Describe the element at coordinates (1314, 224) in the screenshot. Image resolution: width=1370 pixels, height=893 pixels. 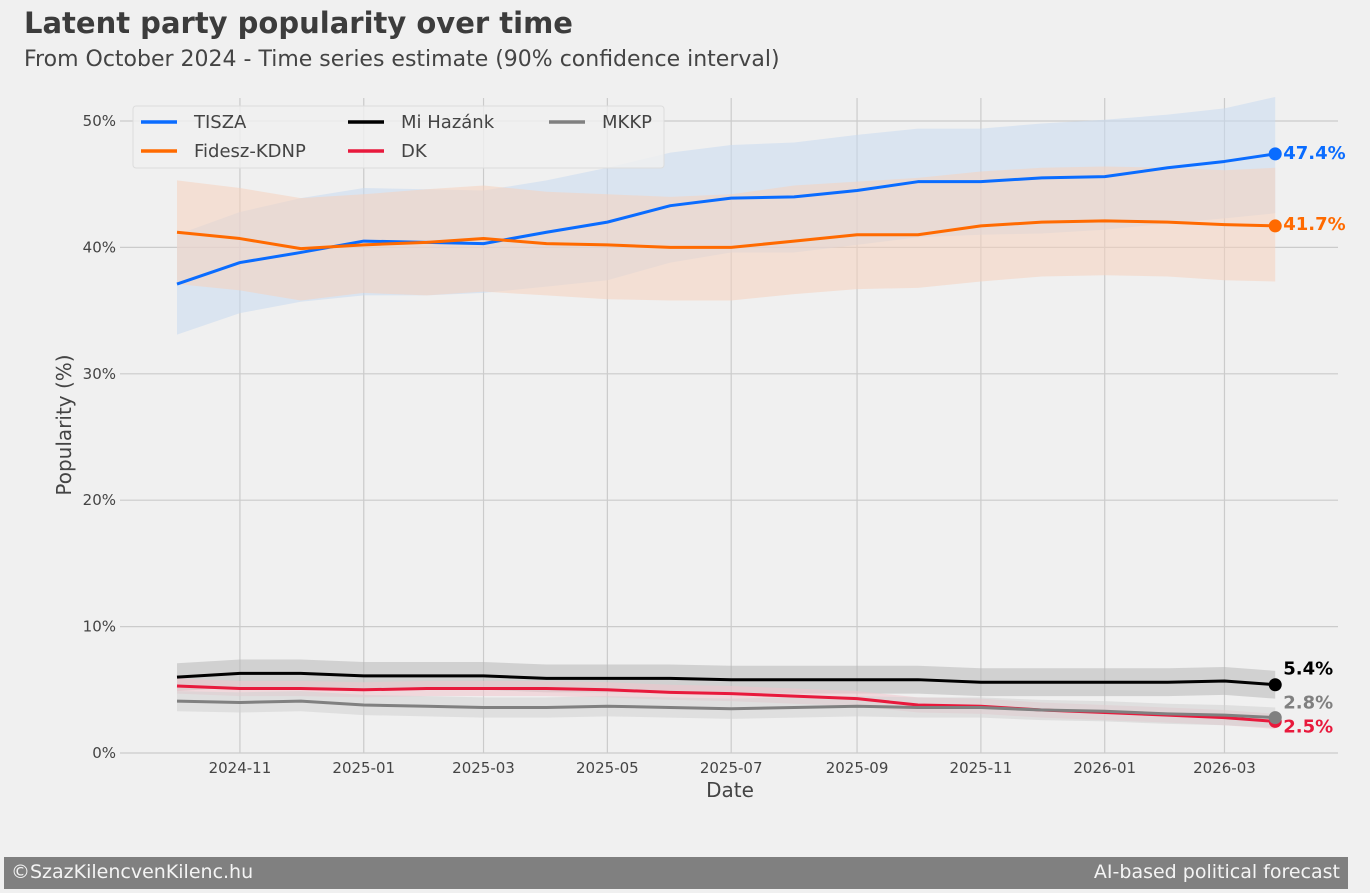
I see `end-label-fidesz-kdnp: 41.7%` at that location.